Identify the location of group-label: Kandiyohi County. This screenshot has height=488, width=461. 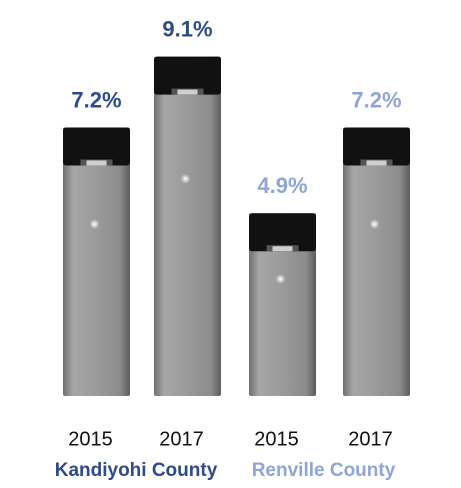
(136, 470).